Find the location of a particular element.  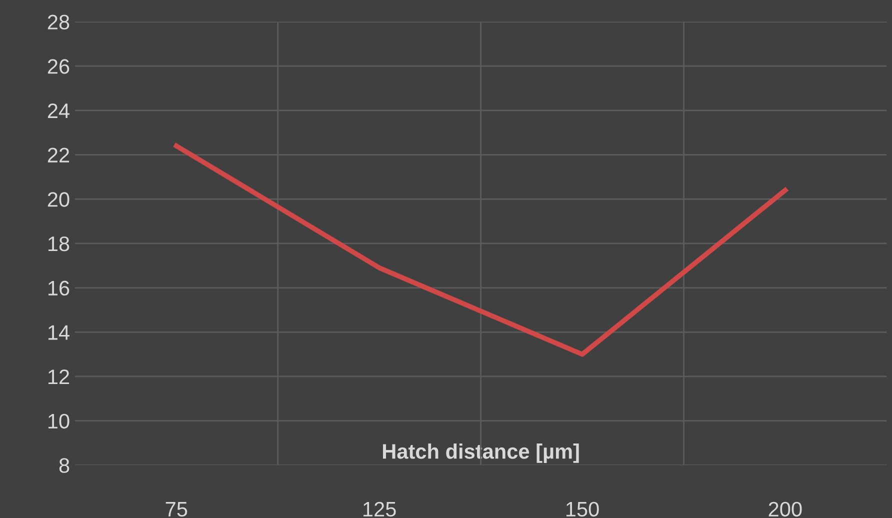

y-tick-label: 20 is located at coordinates (59, 199).